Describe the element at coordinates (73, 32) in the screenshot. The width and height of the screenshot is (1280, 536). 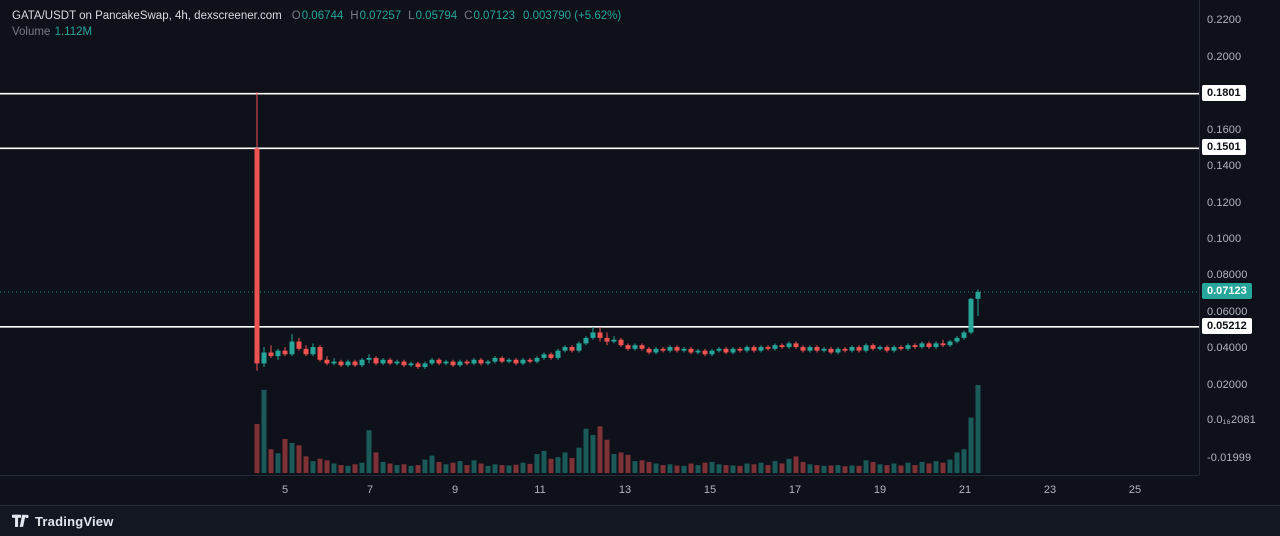
I see `volume-value: 1.112M` at that location.